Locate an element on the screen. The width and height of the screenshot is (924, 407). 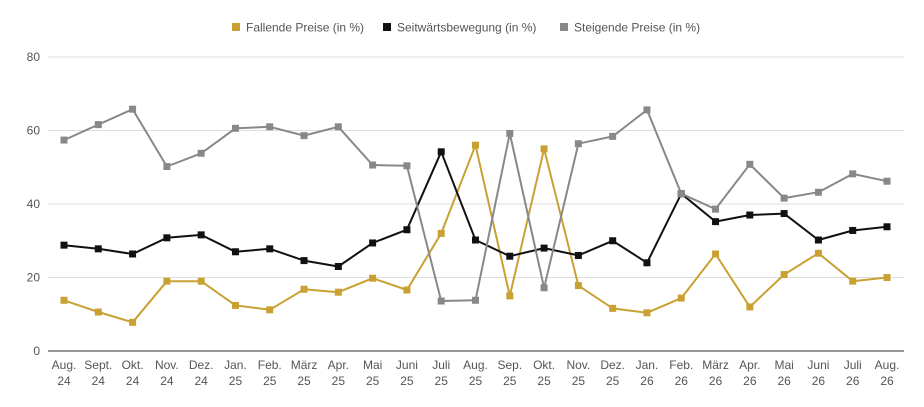
legend-label: Seitwärtsbewegung (in %) is located at coordinates (466, 28).